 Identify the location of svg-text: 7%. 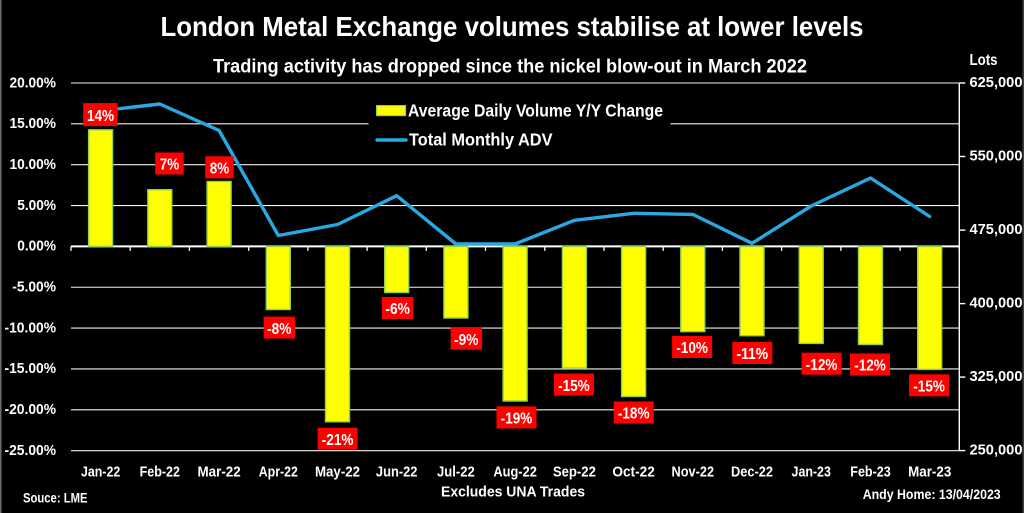
(170, 165).